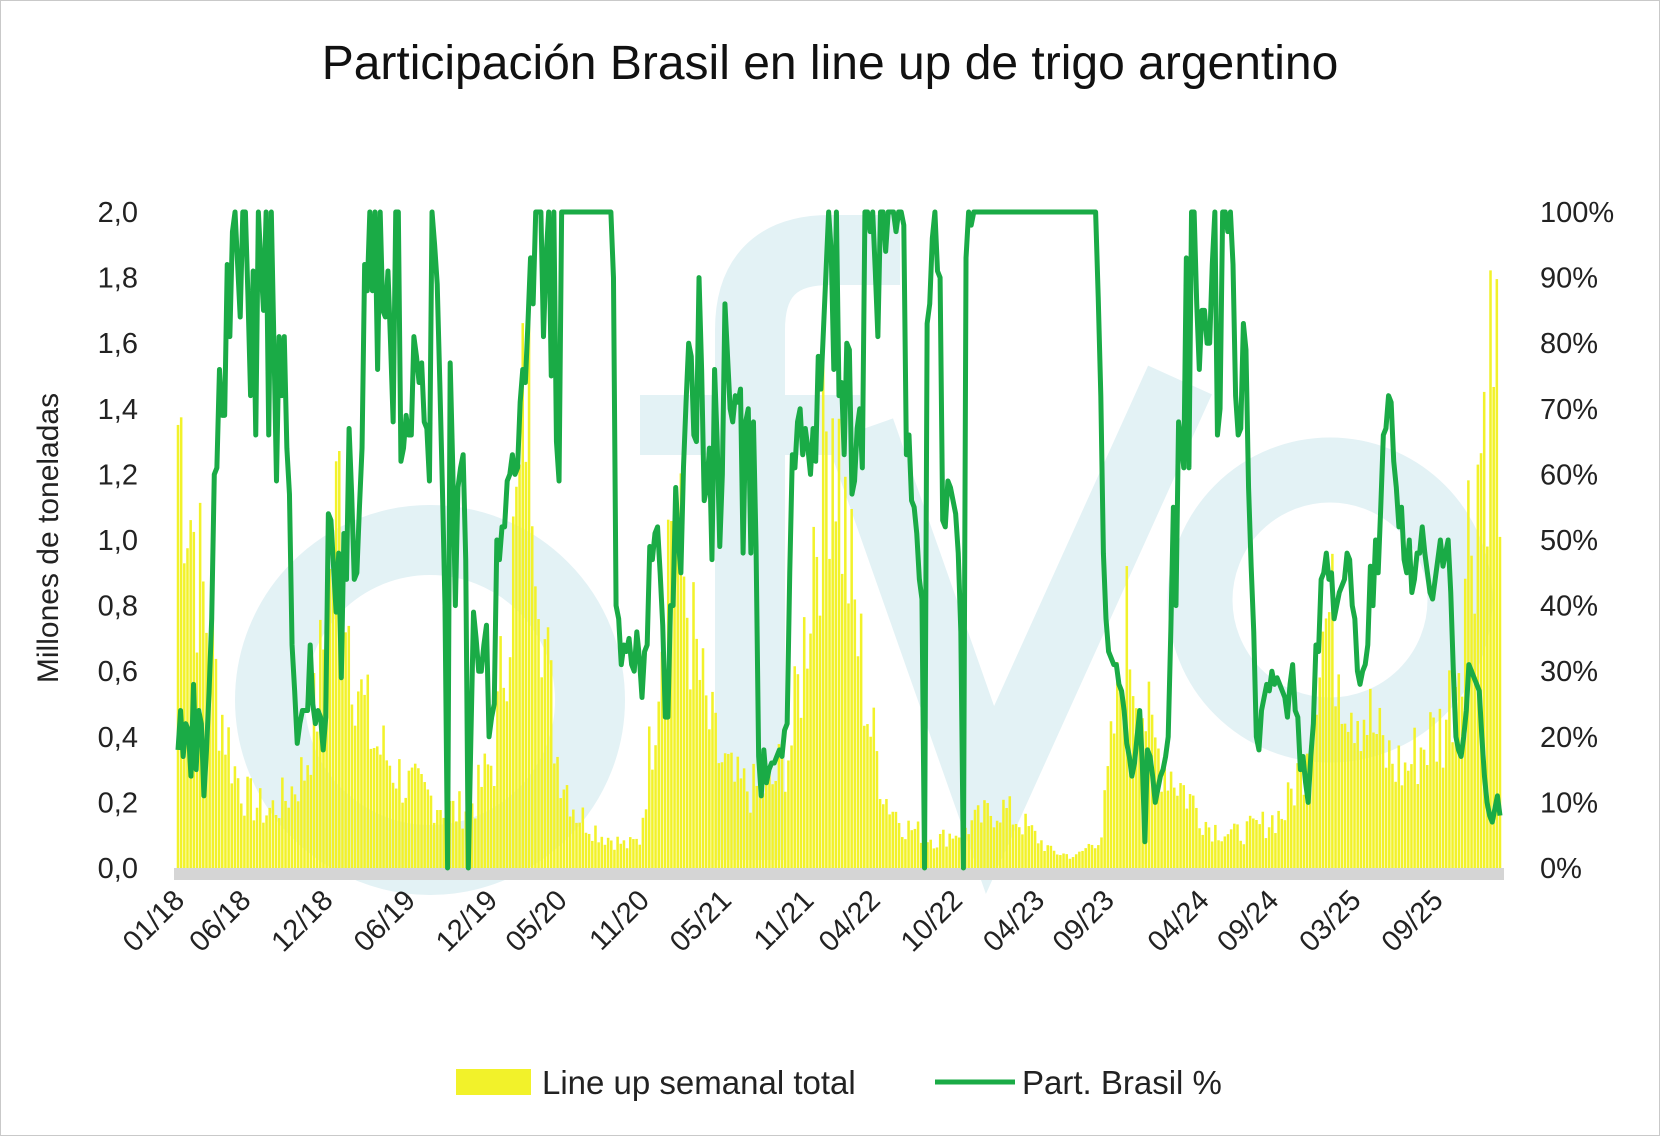 Image resolution: width=1660 pixels, height=1136 pixels. Describe the element at coordinates (1331, 921) in the screenshot. I see `x-tick-label: 03/25` at that location.